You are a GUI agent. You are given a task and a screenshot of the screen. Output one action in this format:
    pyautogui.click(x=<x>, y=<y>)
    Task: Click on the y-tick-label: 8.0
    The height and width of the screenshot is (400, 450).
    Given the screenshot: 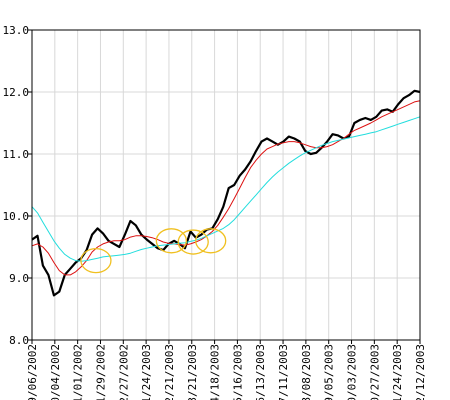 What is the action you would take?
    pyautogui.click(x=19, y=340)
    